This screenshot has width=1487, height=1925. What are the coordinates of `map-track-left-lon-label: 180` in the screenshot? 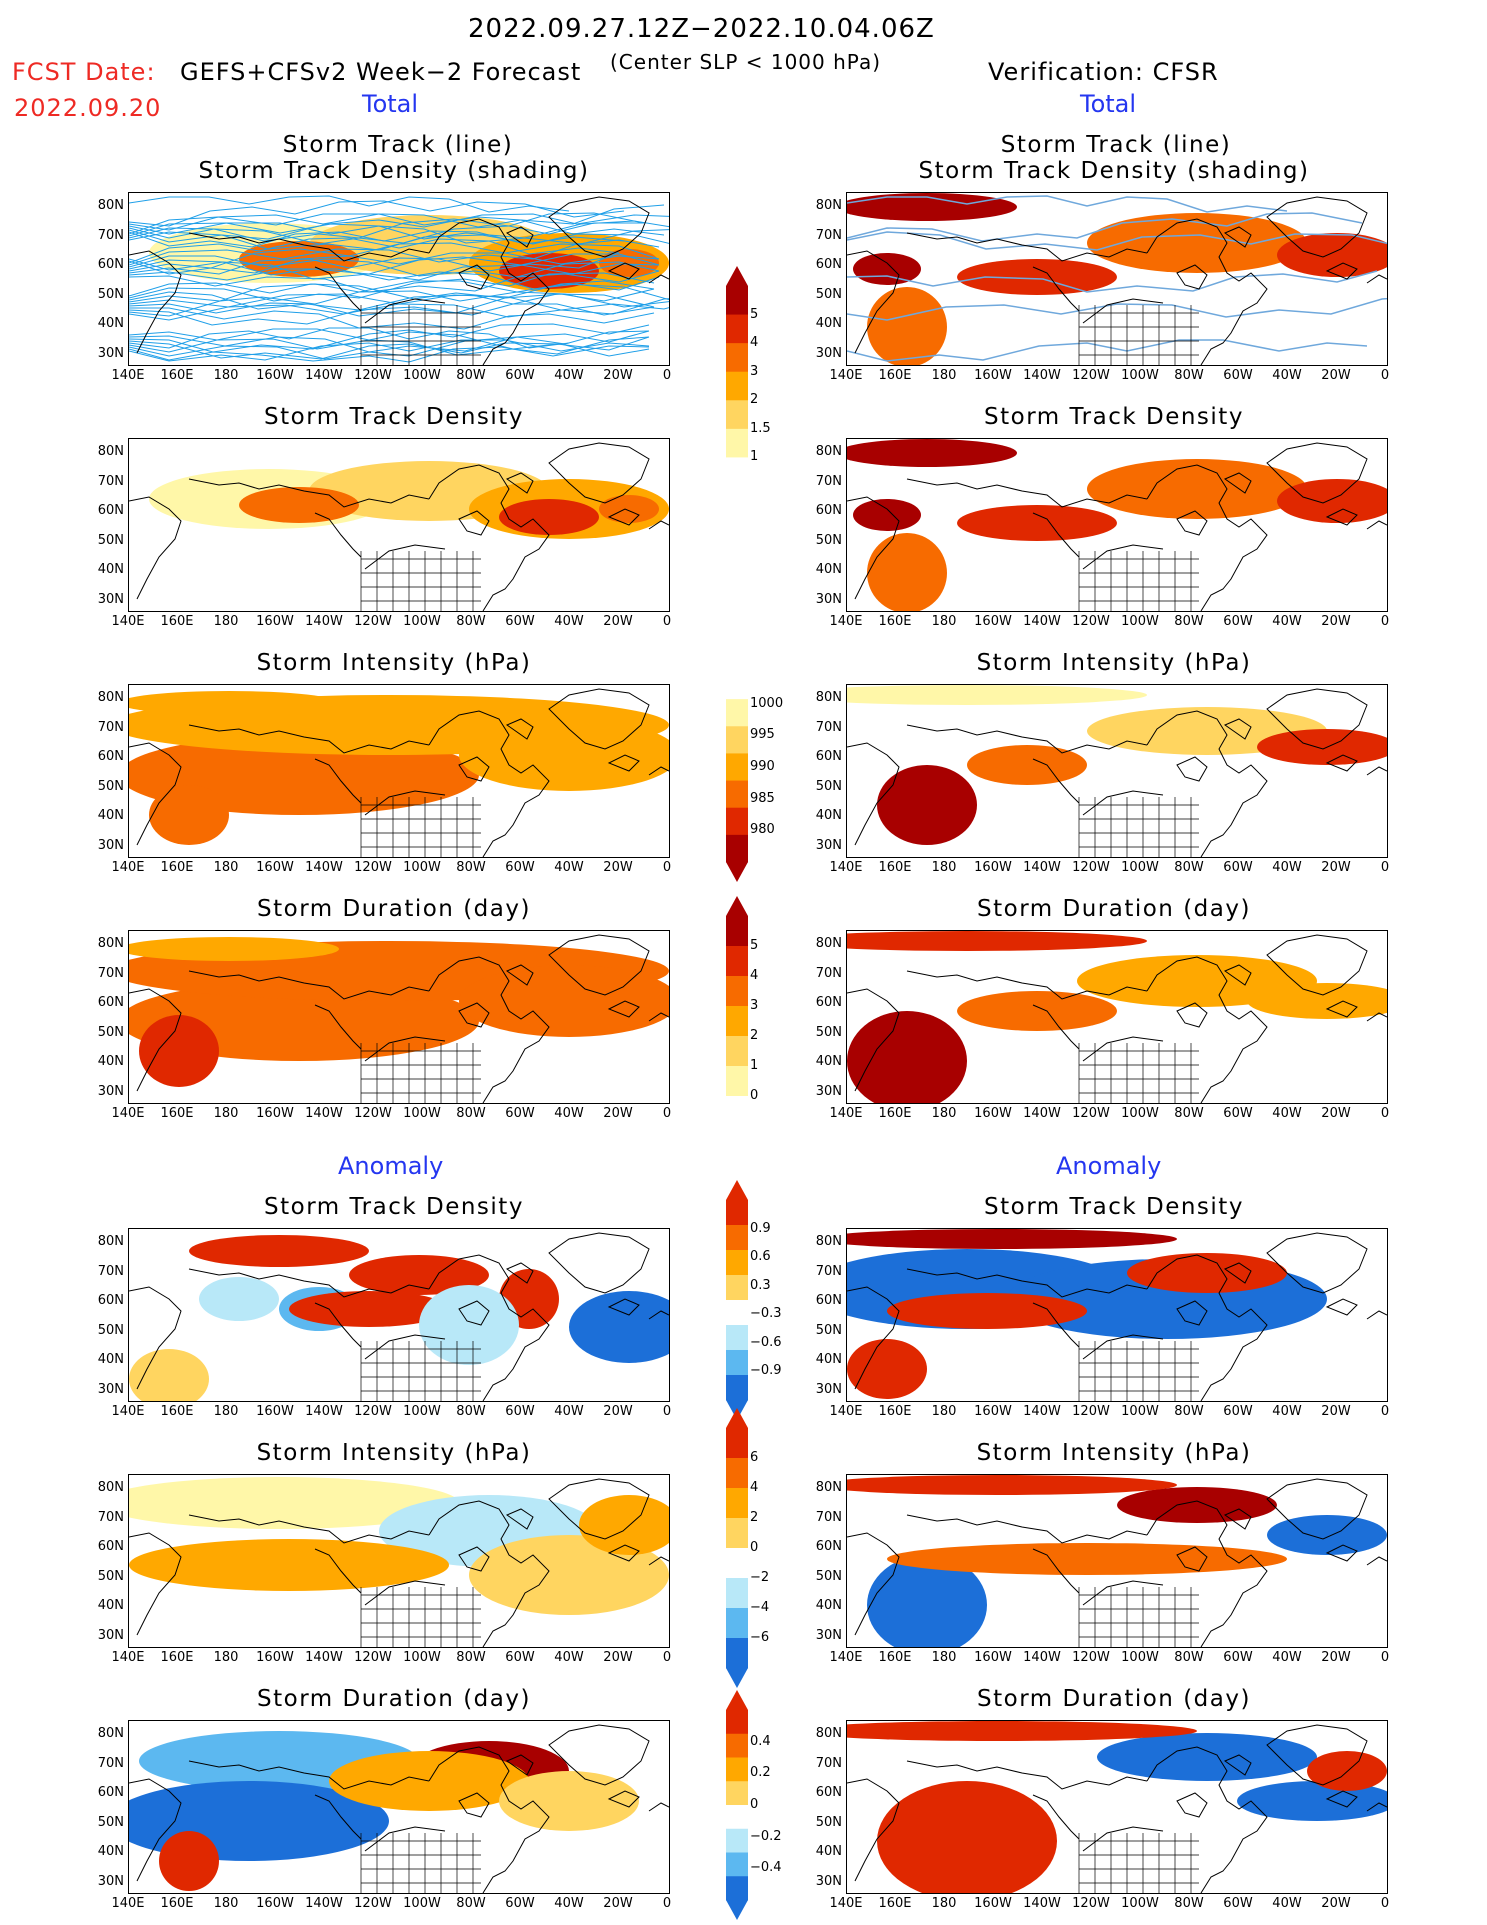 It's located at (226, 375).